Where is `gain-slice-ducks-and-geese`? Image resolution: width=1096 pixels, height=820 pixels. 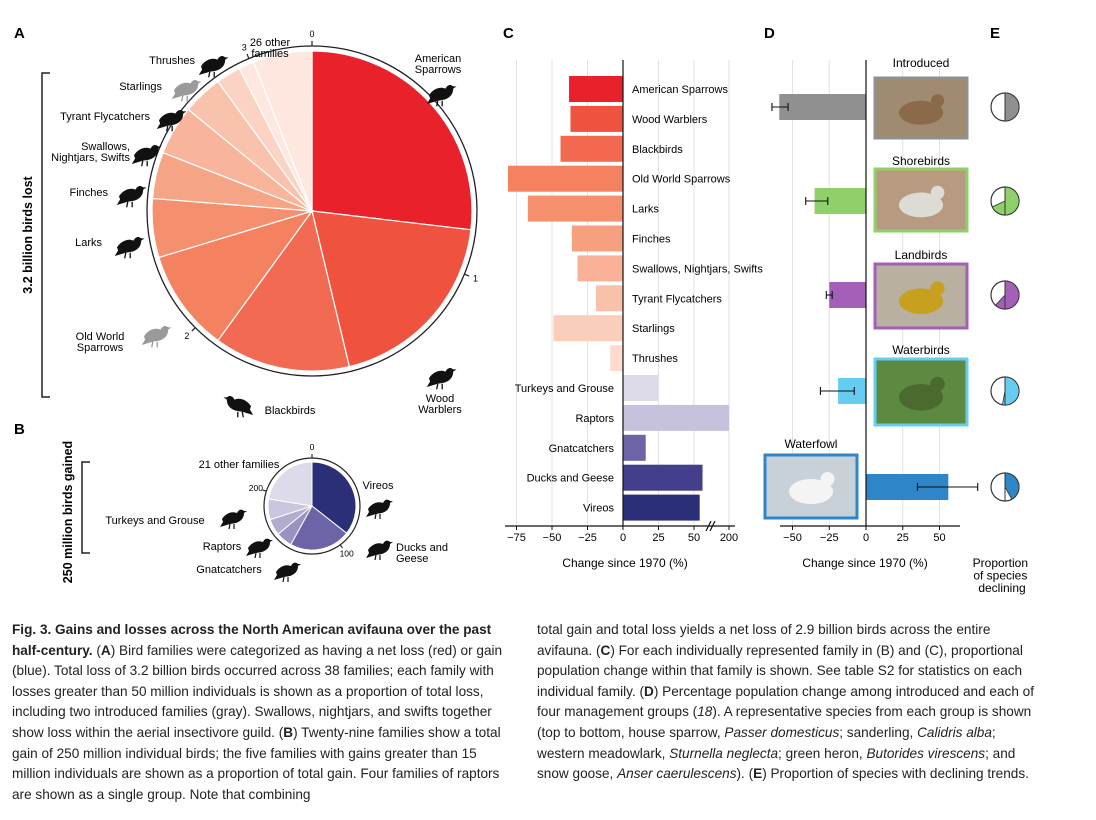
gain-slice-ducks-and-geese is located at coordinates (319, 528).